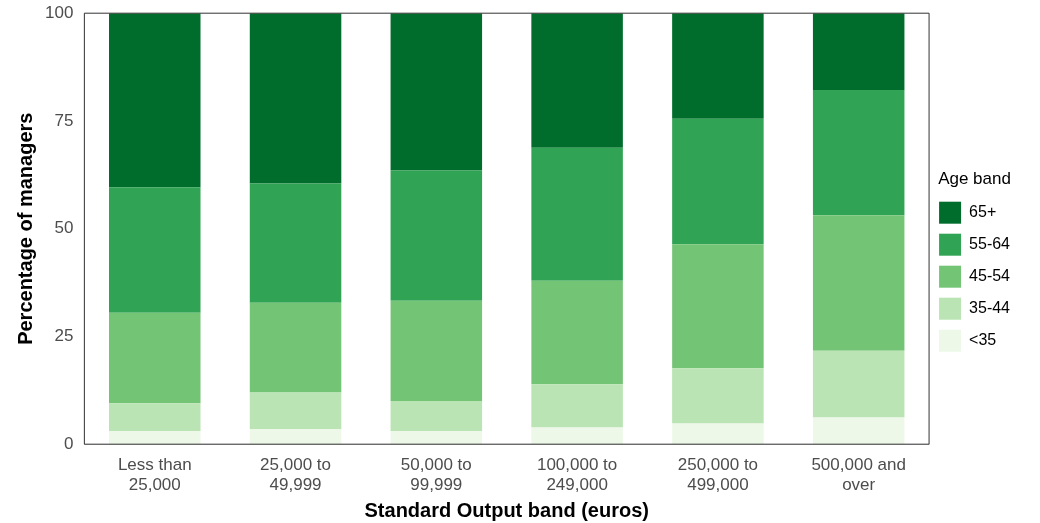  What do you see at coordinates (983, 212) in the screenshot?
I see `legend-label: 65+` at bounding box center [983, 212].